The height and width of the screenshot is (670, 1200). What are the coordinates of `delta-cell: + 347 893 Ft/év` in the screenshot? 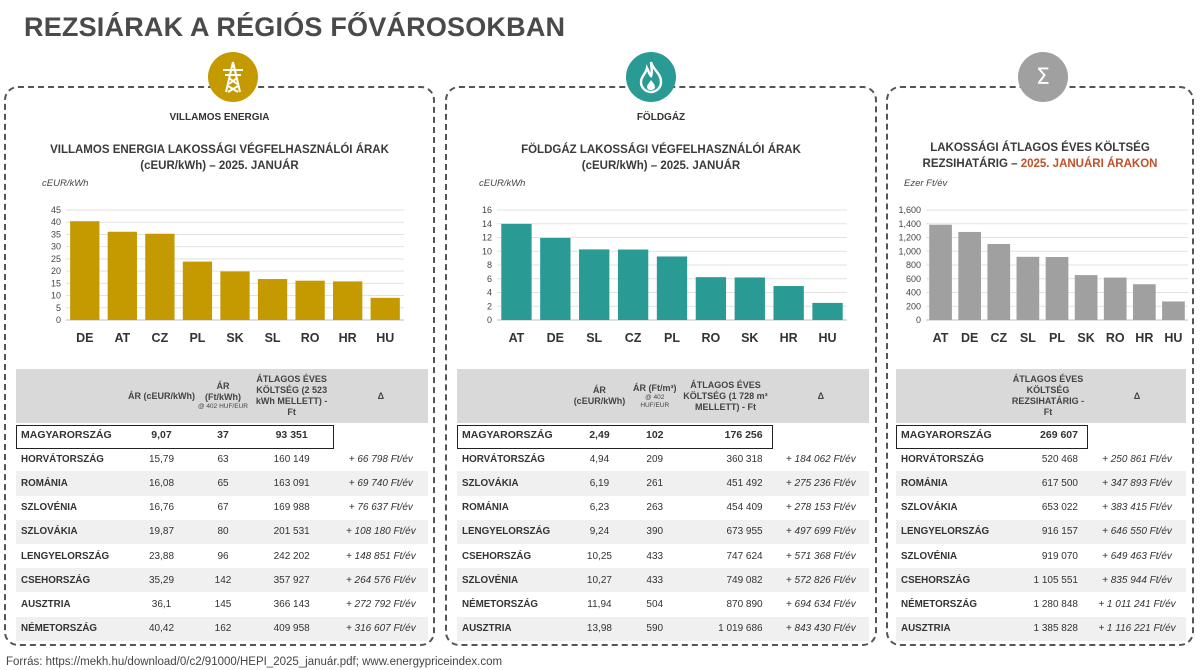 It's located at (1137, 483).